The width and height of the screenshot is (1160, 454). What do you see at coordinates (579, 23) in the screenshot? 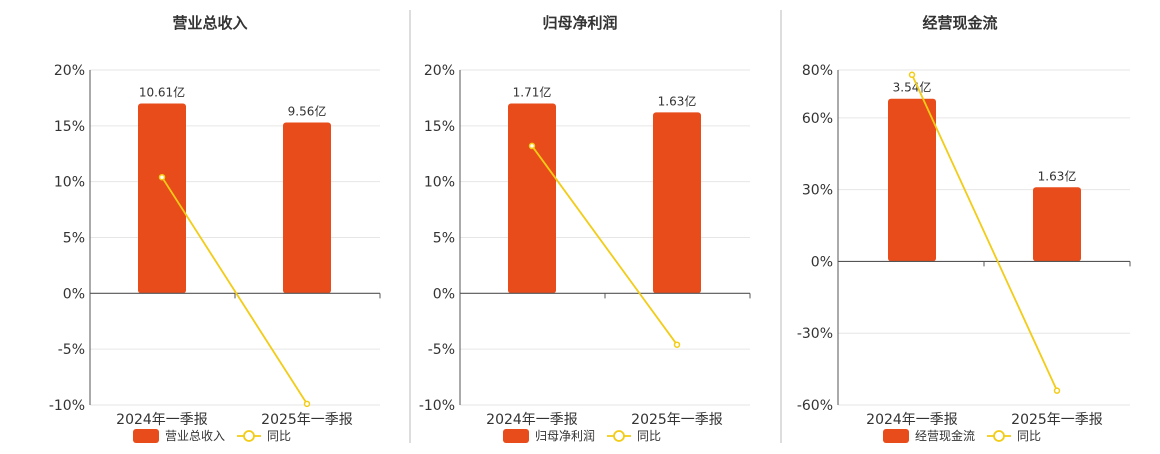
I see `chart-title: 归母净利润` at bounding box center [579, 23].